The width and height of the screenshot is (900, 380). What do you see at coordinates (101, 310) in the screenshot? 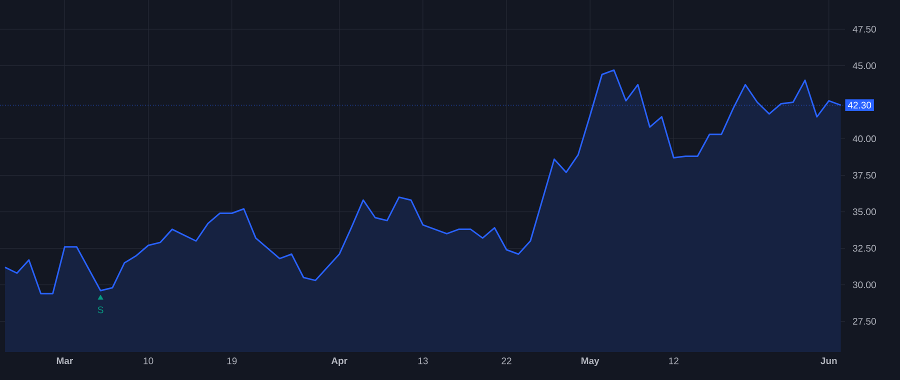
I see `series-label: S` at bounding box center [101, 310].